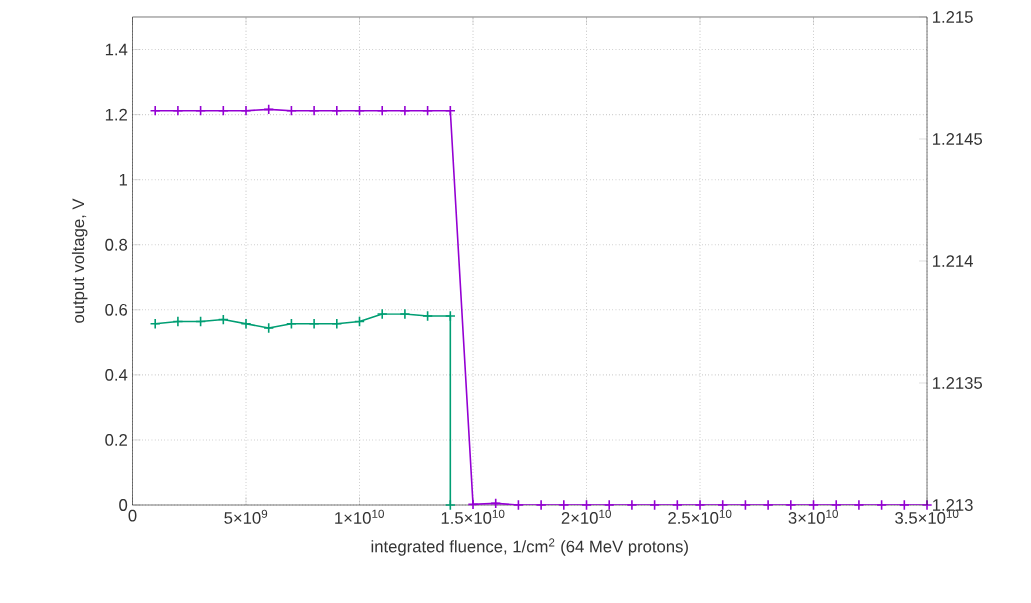 This screenshot has height=603, width=1031. What do you see at coordinates (132, 515) in the screenshot?
I see `x-tick-label: 0` at bounding box center [132, 515].